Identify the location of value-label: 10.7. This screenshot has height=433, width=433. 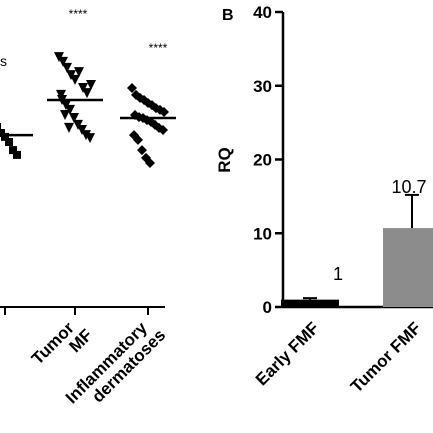
(408, 187).